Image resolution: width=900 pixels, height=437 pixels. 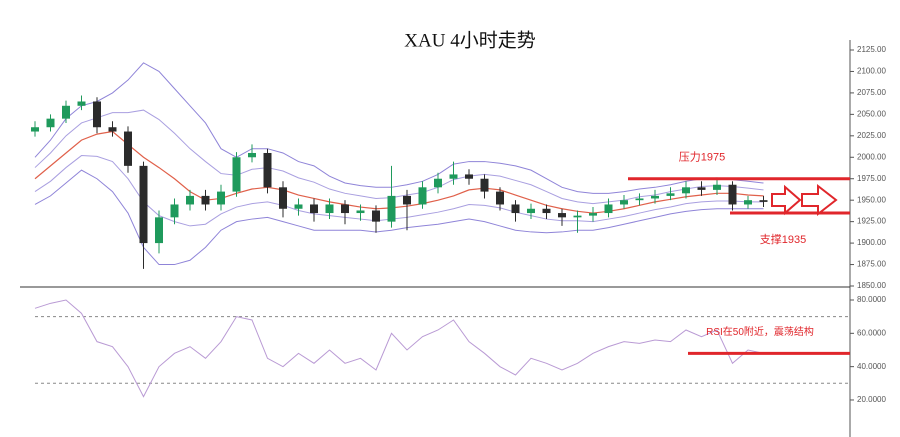 What do you see at coordinates (871, 199) in the screenshot?
I see `y-tick-label: 1950.00` at bounding box center [871, 199].